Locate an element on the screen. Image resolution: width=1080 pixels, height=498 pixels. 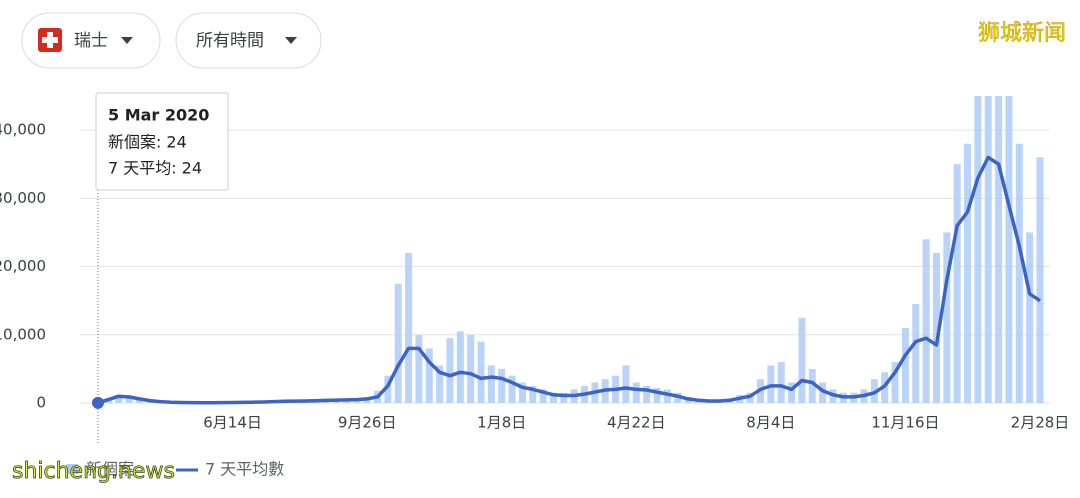
legend-label: 7 天平均數 is located at coordinates (244, 469).